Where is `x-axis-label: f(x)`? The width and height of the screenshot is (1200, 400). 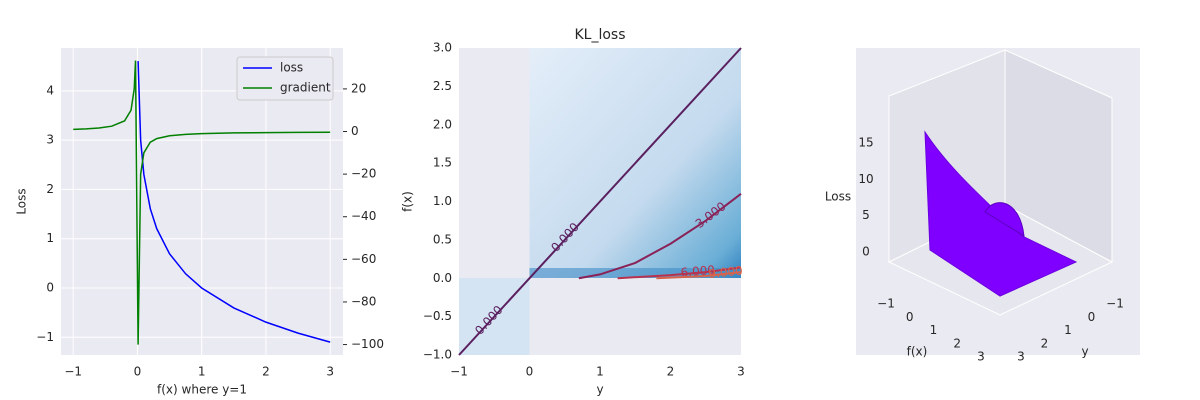 x-axis-label: f(x) is located at coordinates (917, 352).